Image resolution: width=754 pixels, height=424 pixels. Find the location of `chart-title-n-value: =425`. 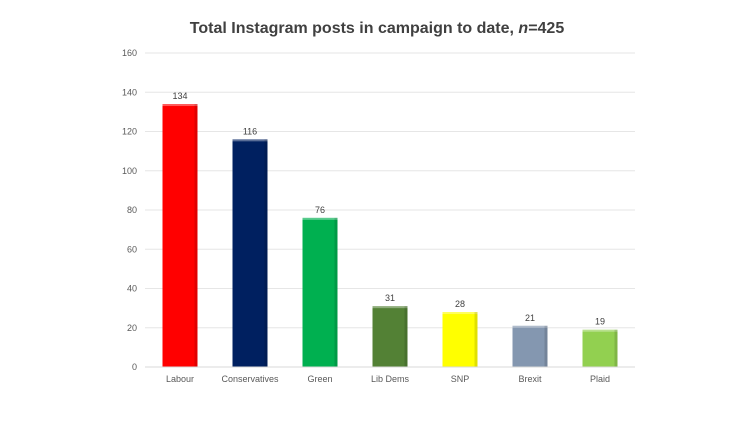

chart-title-n-value: =425 is located at coordinates (546, 28).